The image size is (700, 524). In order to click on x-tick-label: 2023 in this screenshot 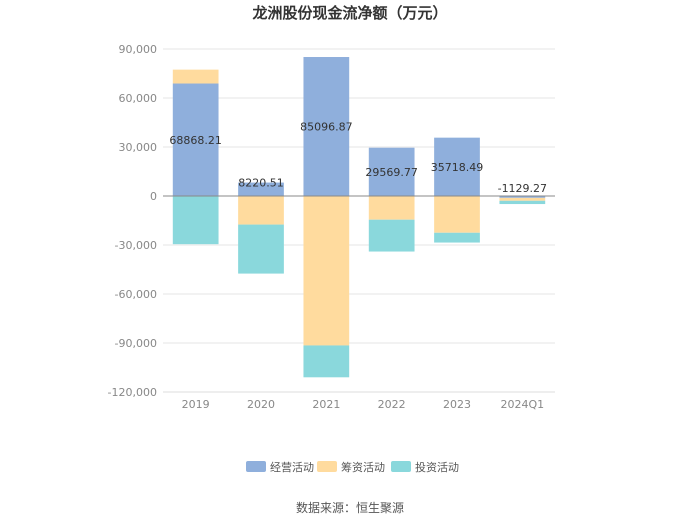, I will do `click(457, 404)`.